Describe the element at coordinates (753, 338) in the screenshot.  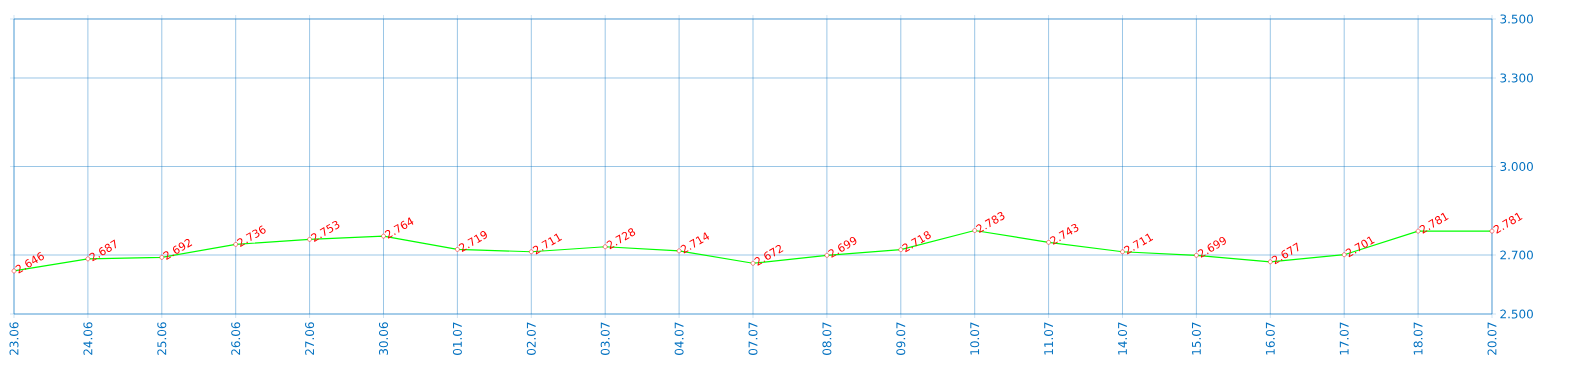
I see `x-tick-label: 07.07` at that location.